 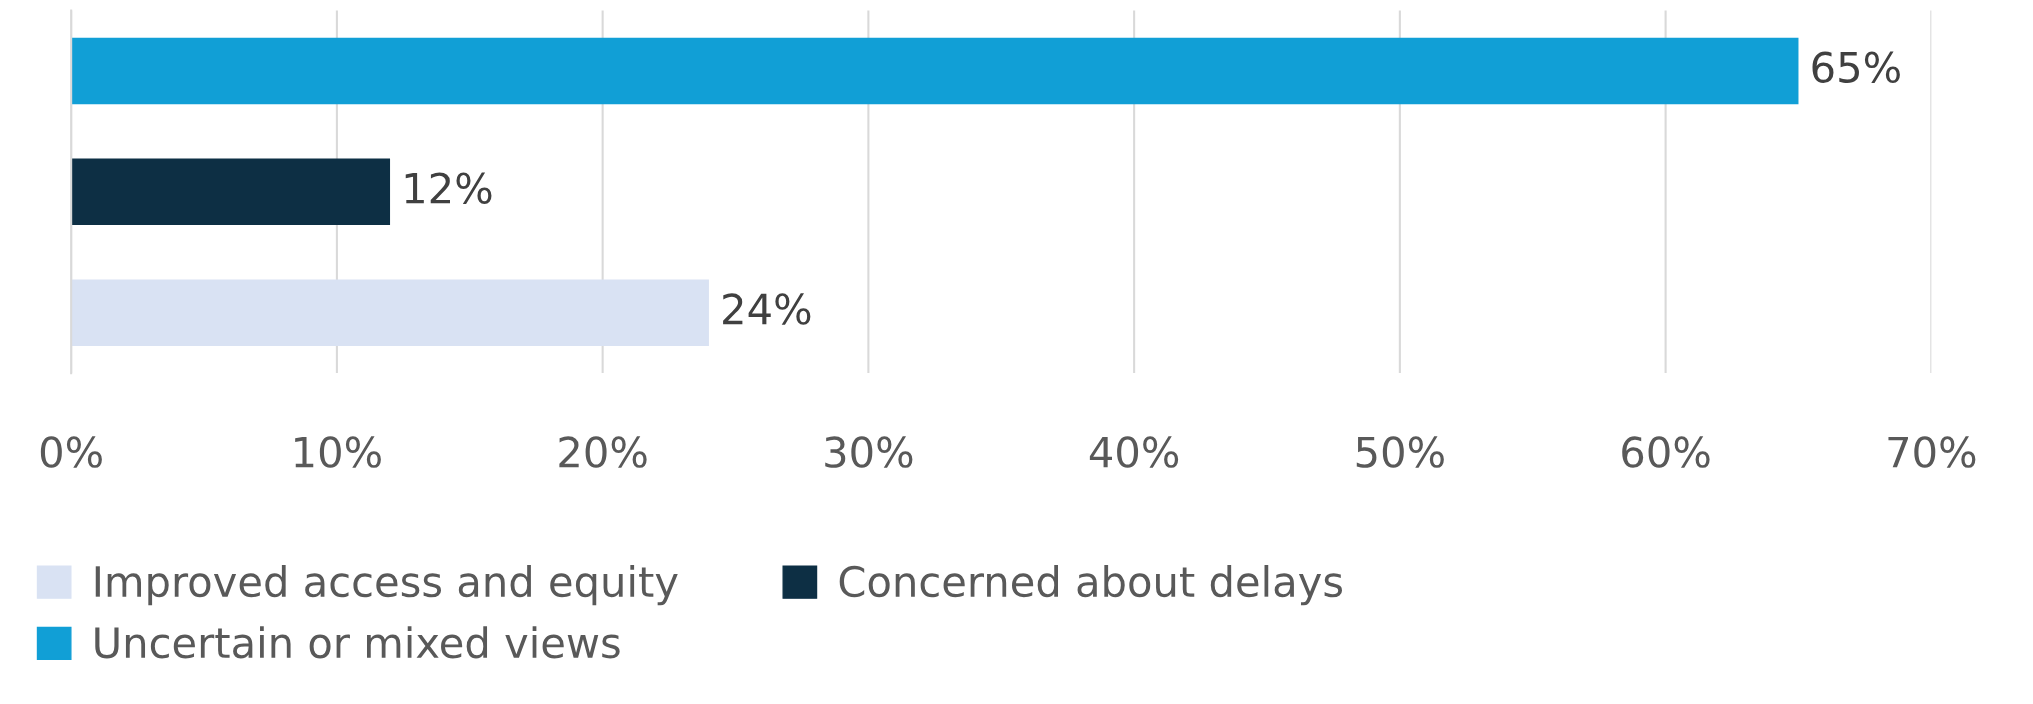 I want to click on legend-label: Uncertain or mixed views, so click(x=357, y=642).